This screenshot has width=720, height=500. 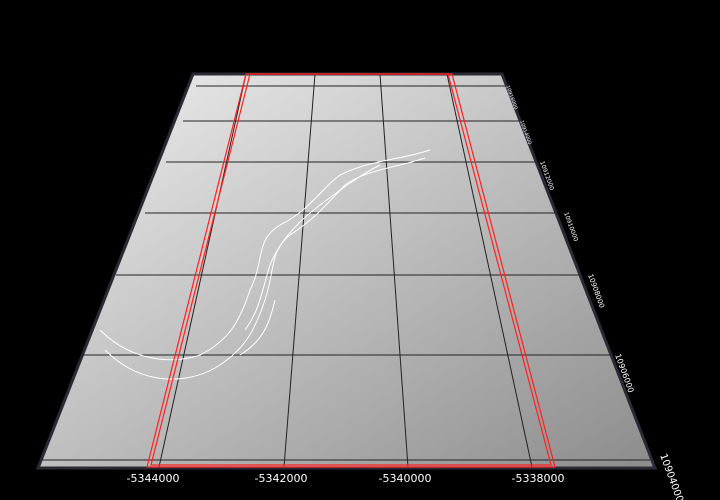 I want to click on x-axis-labels: -5344000 -5342000 -5340000 -5338000, so click(x=346, y=478).